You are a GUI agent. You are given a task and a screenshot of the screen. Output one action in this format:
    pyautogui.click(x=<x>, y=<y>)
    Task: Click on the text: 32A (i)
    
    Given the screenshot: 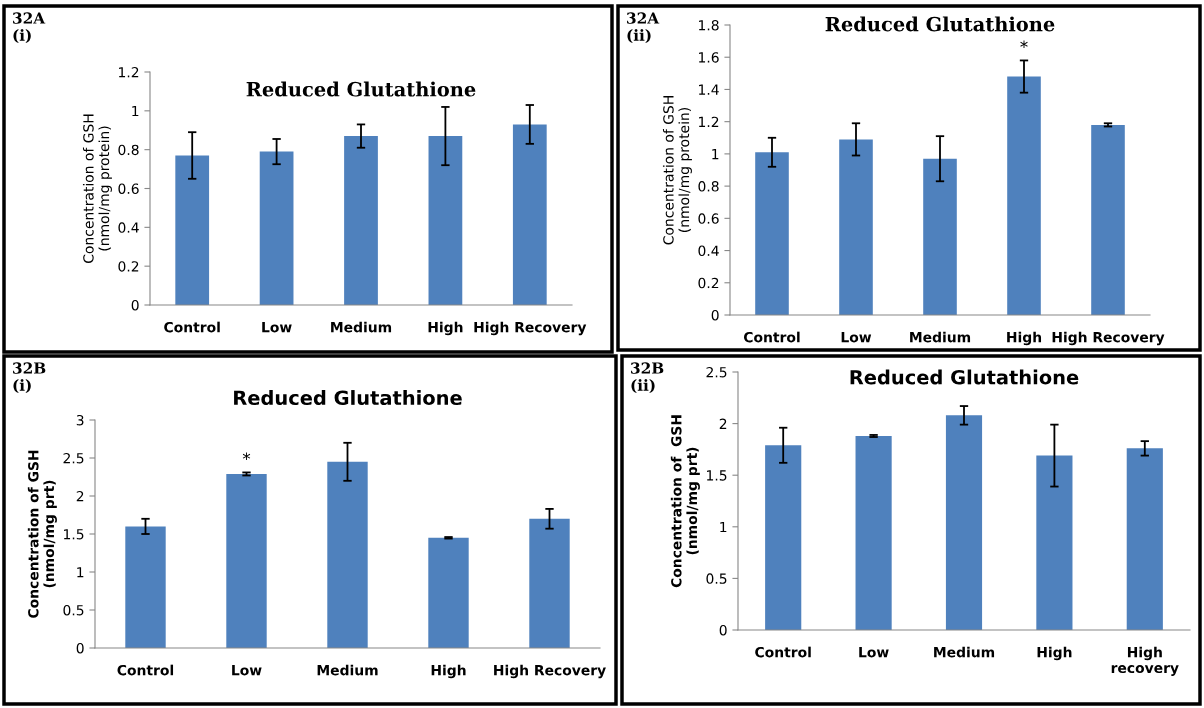 What is the action you would take?
    pyautogui.click(x=29, y=28)
    